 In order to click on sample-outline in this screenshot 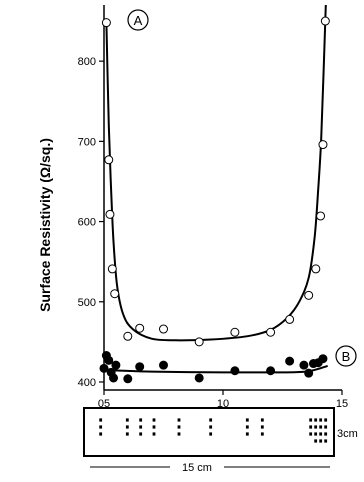, I will do `click(209, 432)`.